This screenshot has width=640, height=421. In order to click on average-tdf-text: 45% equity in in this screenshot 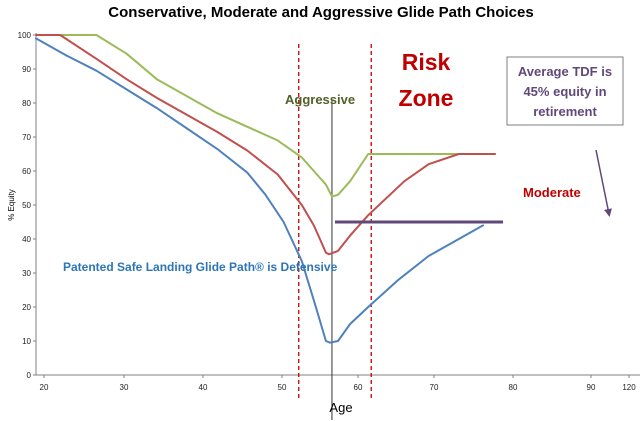, I will do `click(564, 91)`.